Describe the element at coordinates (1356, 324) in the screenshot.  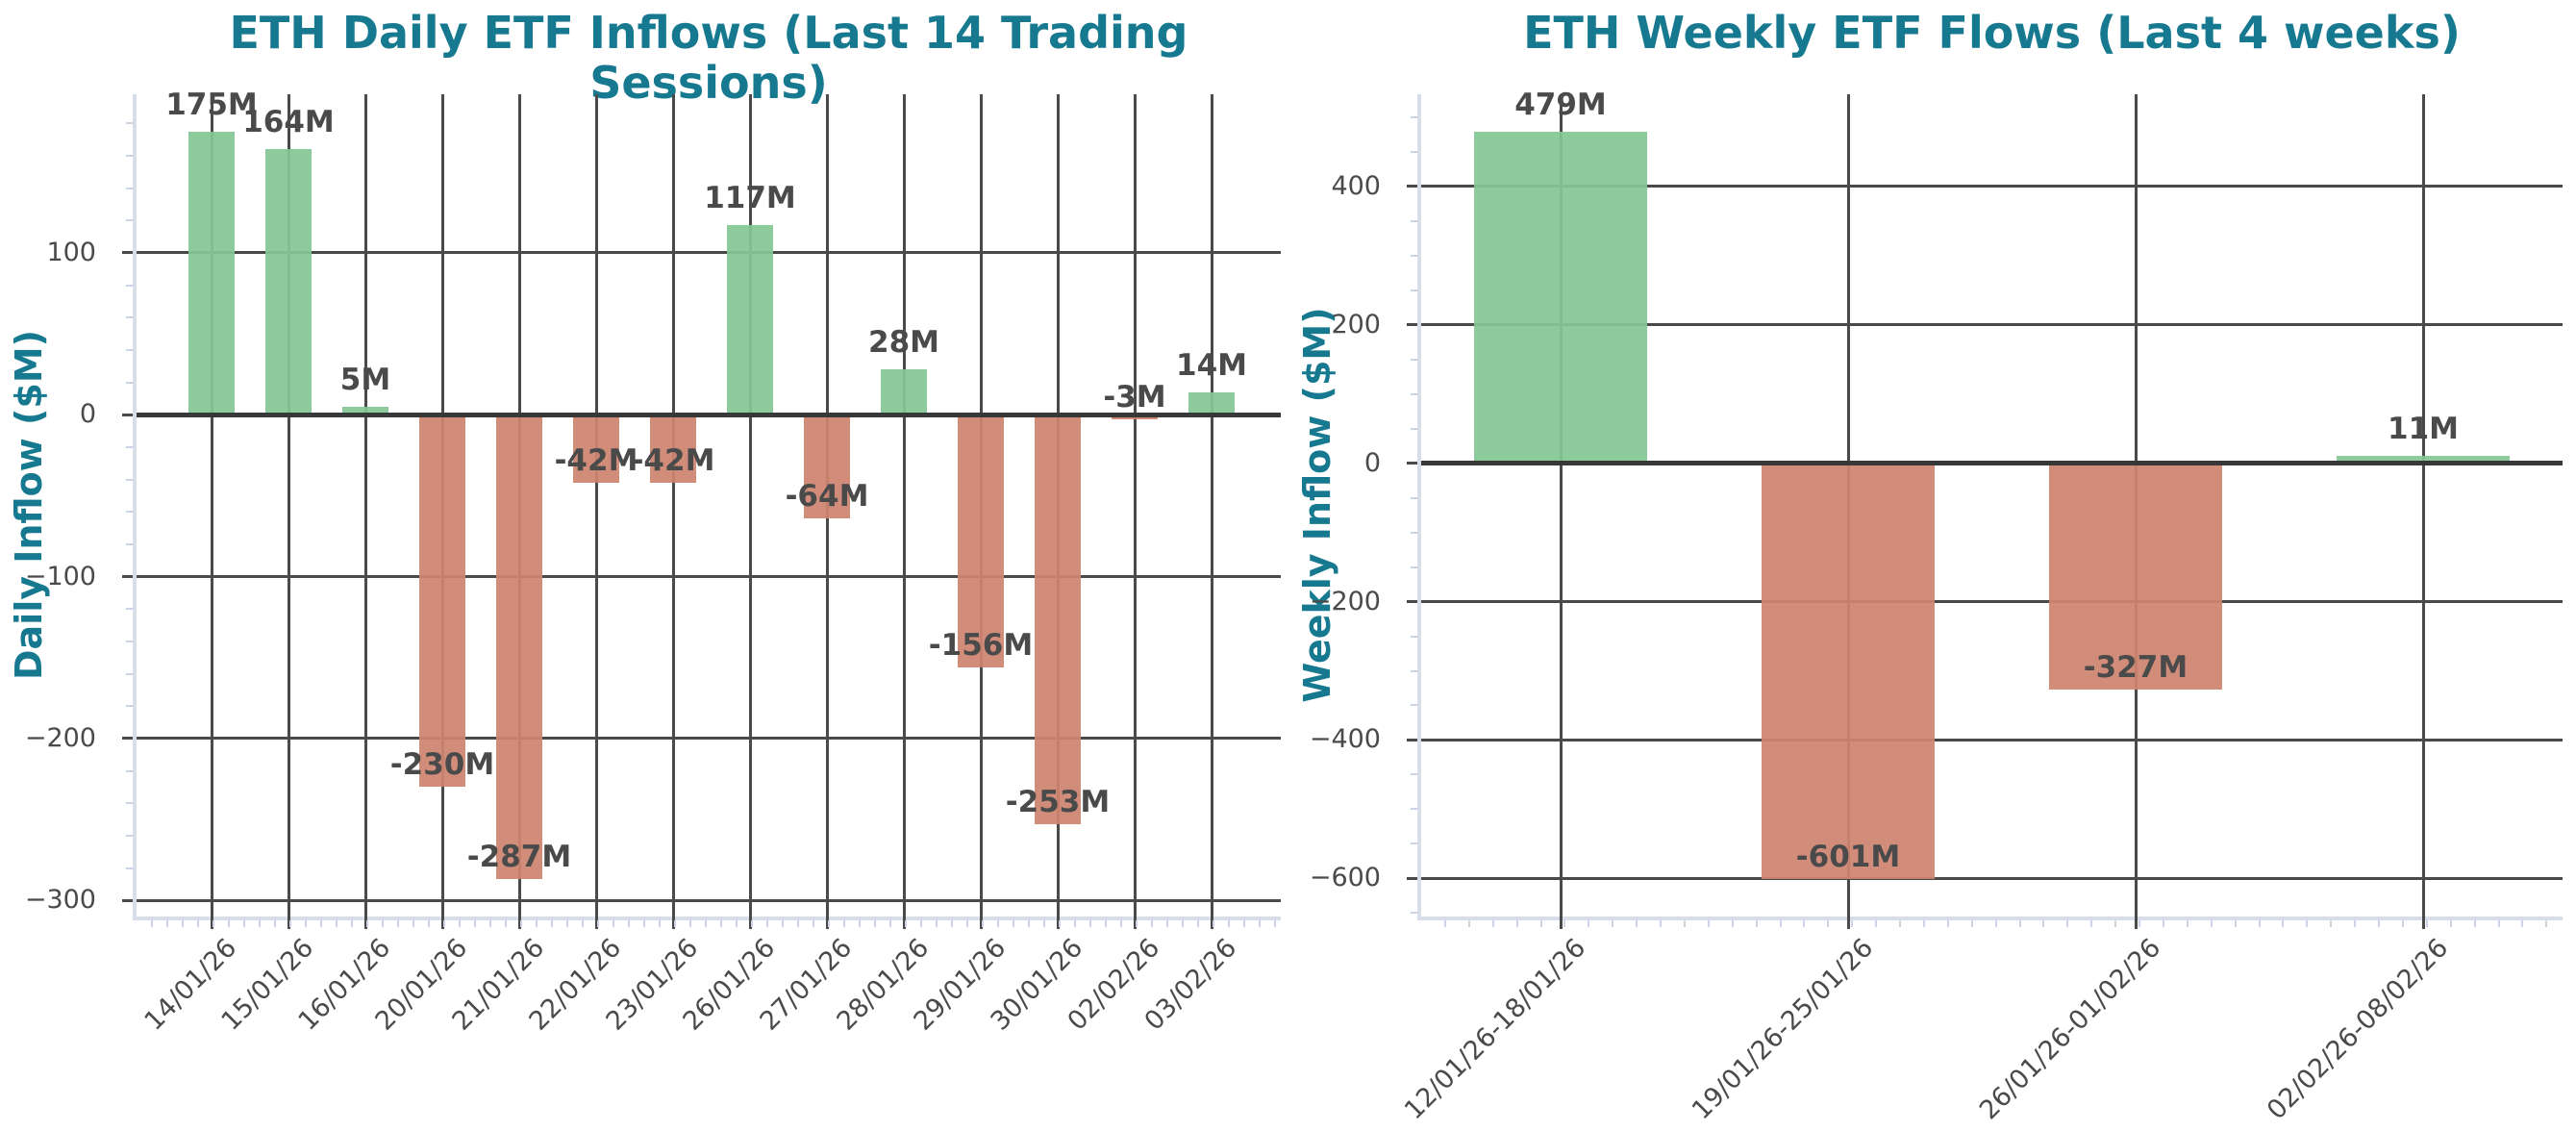
I see `y-tick-label: 200` at that location.